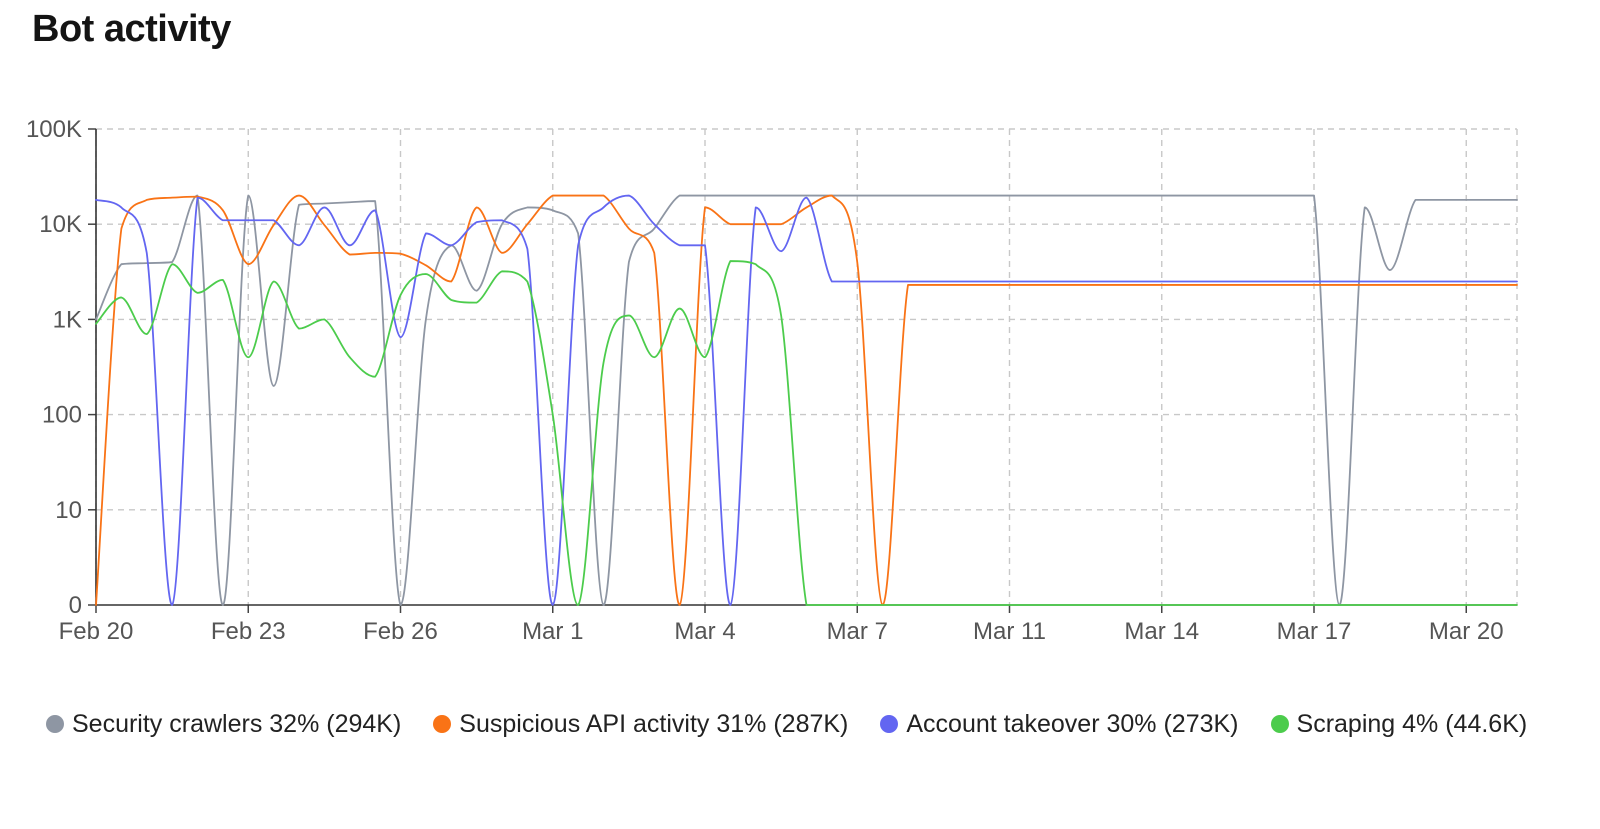 The width and height of the screenshot is (1600, 829). I want to click on x-tick-label: Mar 1, so click(552, 631).